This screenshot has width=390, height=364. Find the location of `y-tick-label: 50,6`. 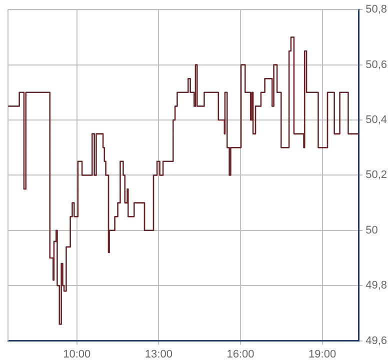

y-tick-label: 50,6 is located at coordinates (377, 64).